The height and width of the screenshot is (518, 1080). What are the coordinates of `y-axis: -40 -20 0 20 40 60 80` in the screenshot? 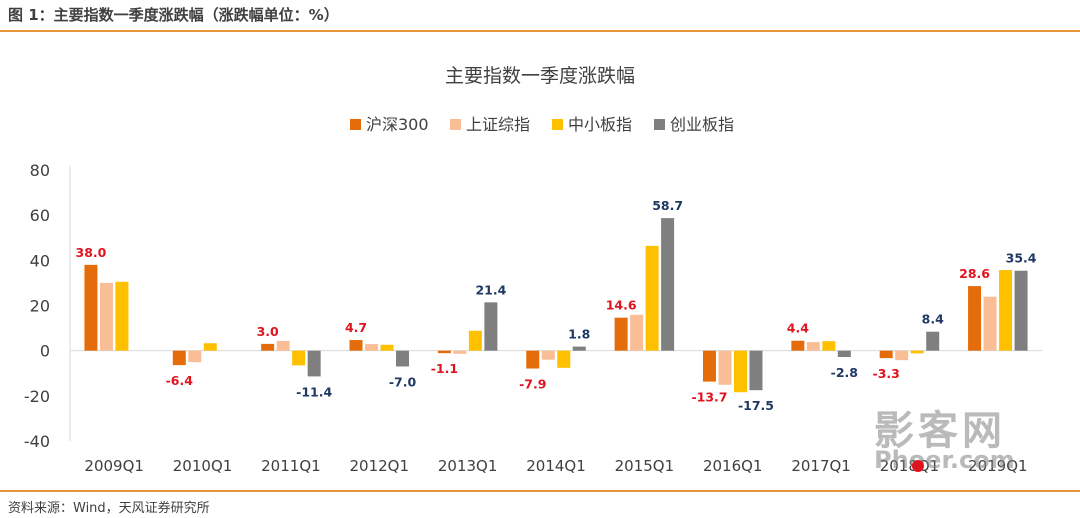 It's located at (47, 306).